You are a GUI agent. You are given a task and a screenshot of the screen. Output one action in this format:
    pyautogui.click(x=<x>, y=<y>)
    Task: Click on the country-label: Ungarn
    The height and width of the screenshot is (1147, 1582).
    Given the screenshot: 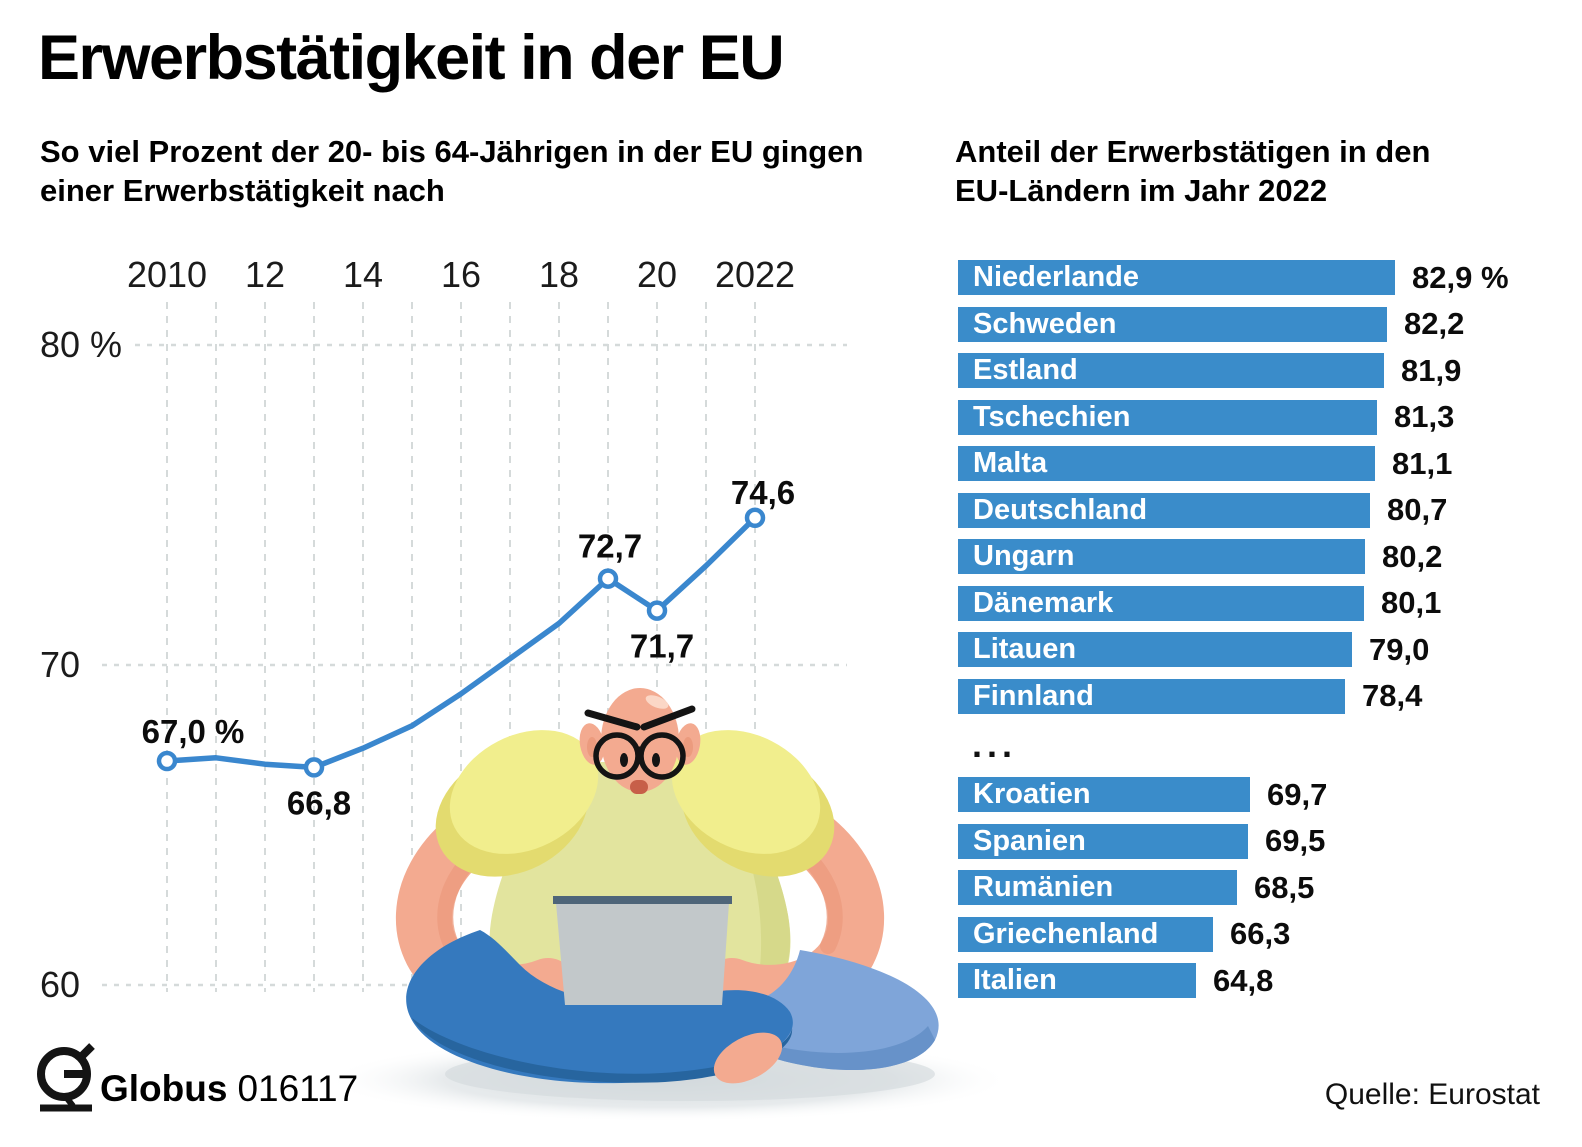 What is the action you would take?
    pyautogui.click(x=1024, y=556)
    